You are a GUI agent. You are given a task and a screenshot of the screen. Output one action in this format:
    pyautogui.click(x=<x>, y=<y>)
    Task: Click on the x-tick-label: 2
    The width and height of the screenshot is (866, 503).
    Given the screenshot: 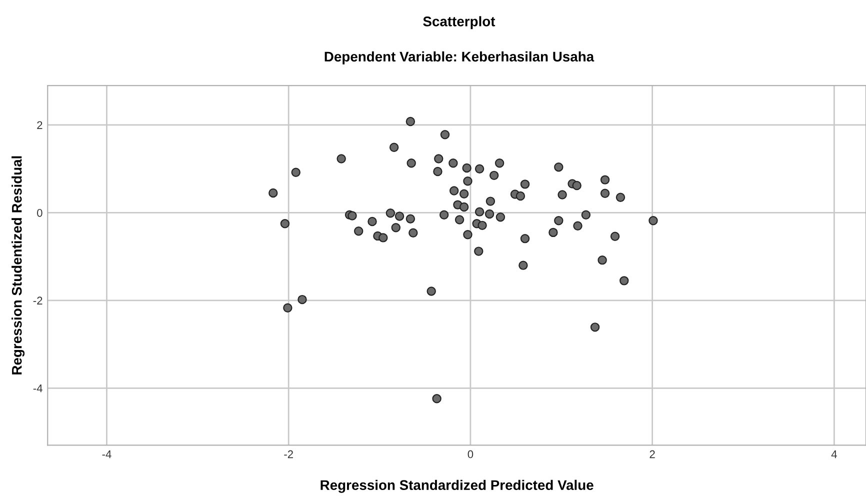 What is the action you would take?
    pyautogui.click(x=652, y=454)
    